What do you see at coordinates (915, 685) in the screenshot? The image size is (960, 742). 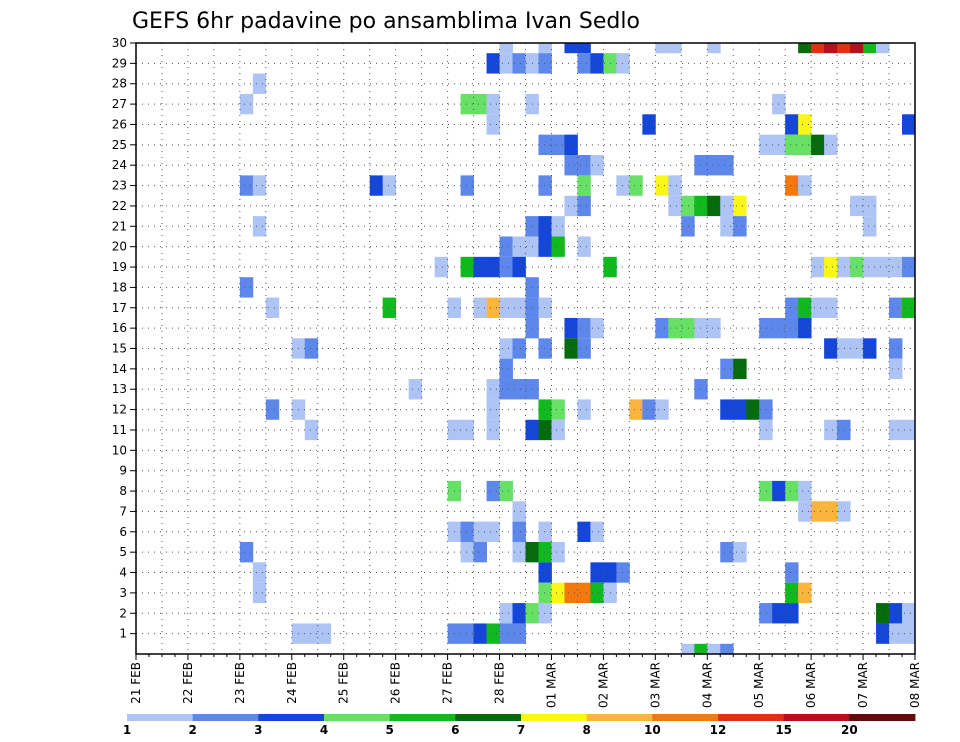 I see `x-tick-label: 08 MAR` at bounding box center [915, 685].